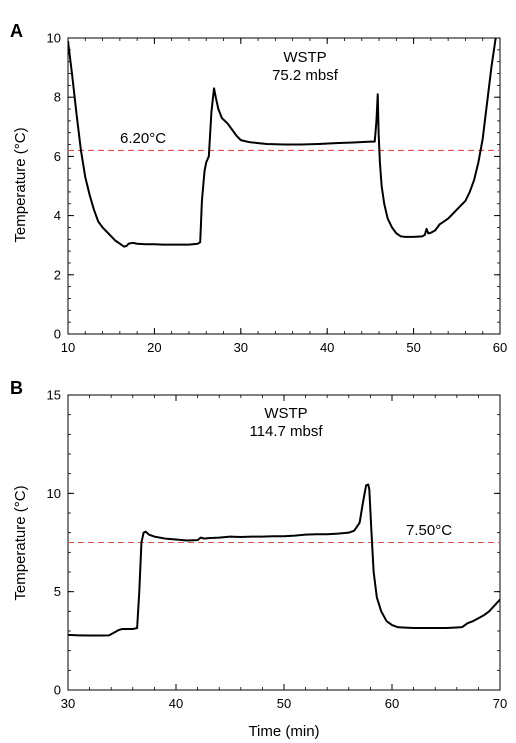 This screenshot has width=516, height=743. Describe the element at coordinates (143, 138) in the screenshot. I see `reference-line-label: 6.20°C` at that location.